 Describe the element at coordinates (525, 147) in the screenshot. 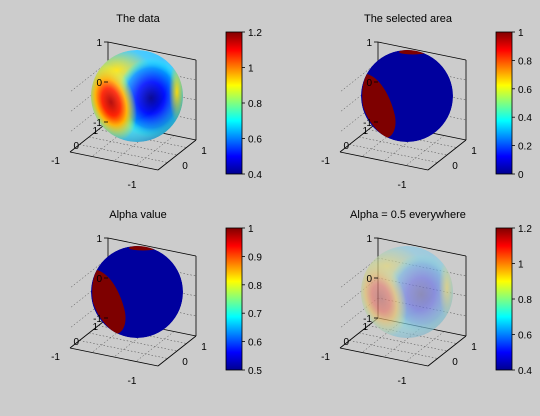

I see `colorbar-tick-label: 0.2` at that location.